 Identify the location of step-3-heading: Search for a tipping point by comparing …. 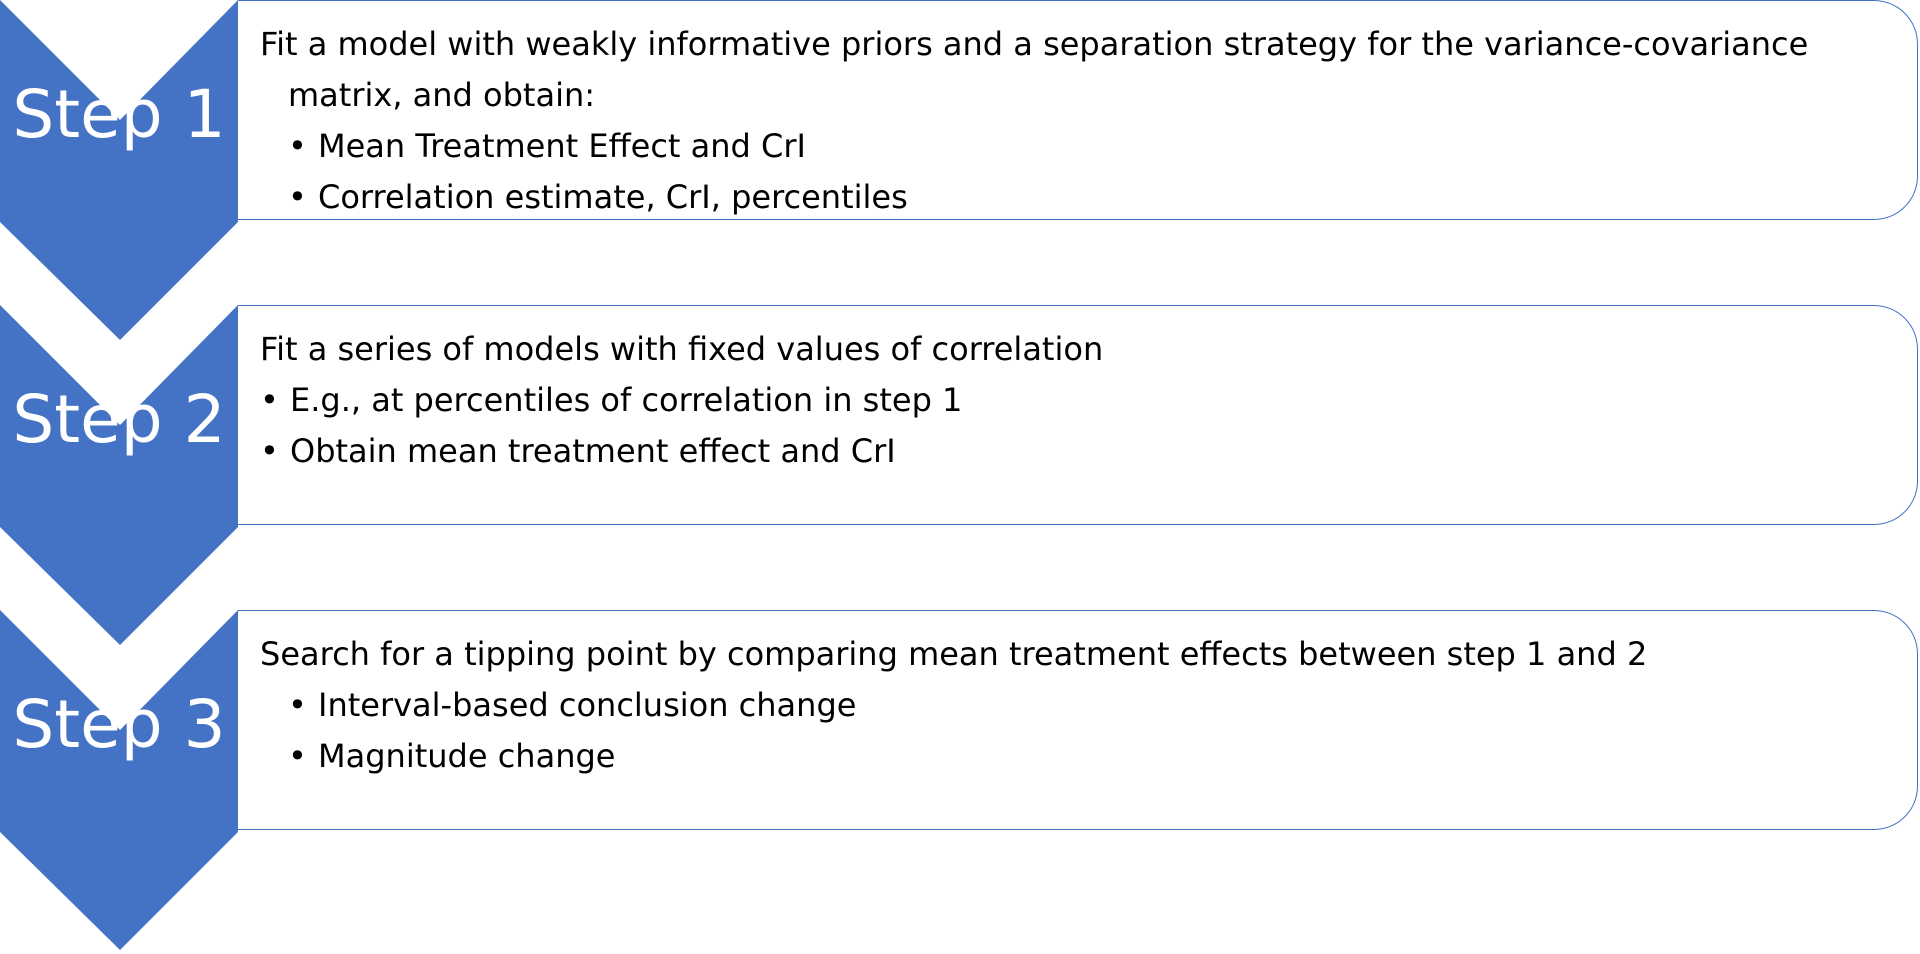
(954, 654).